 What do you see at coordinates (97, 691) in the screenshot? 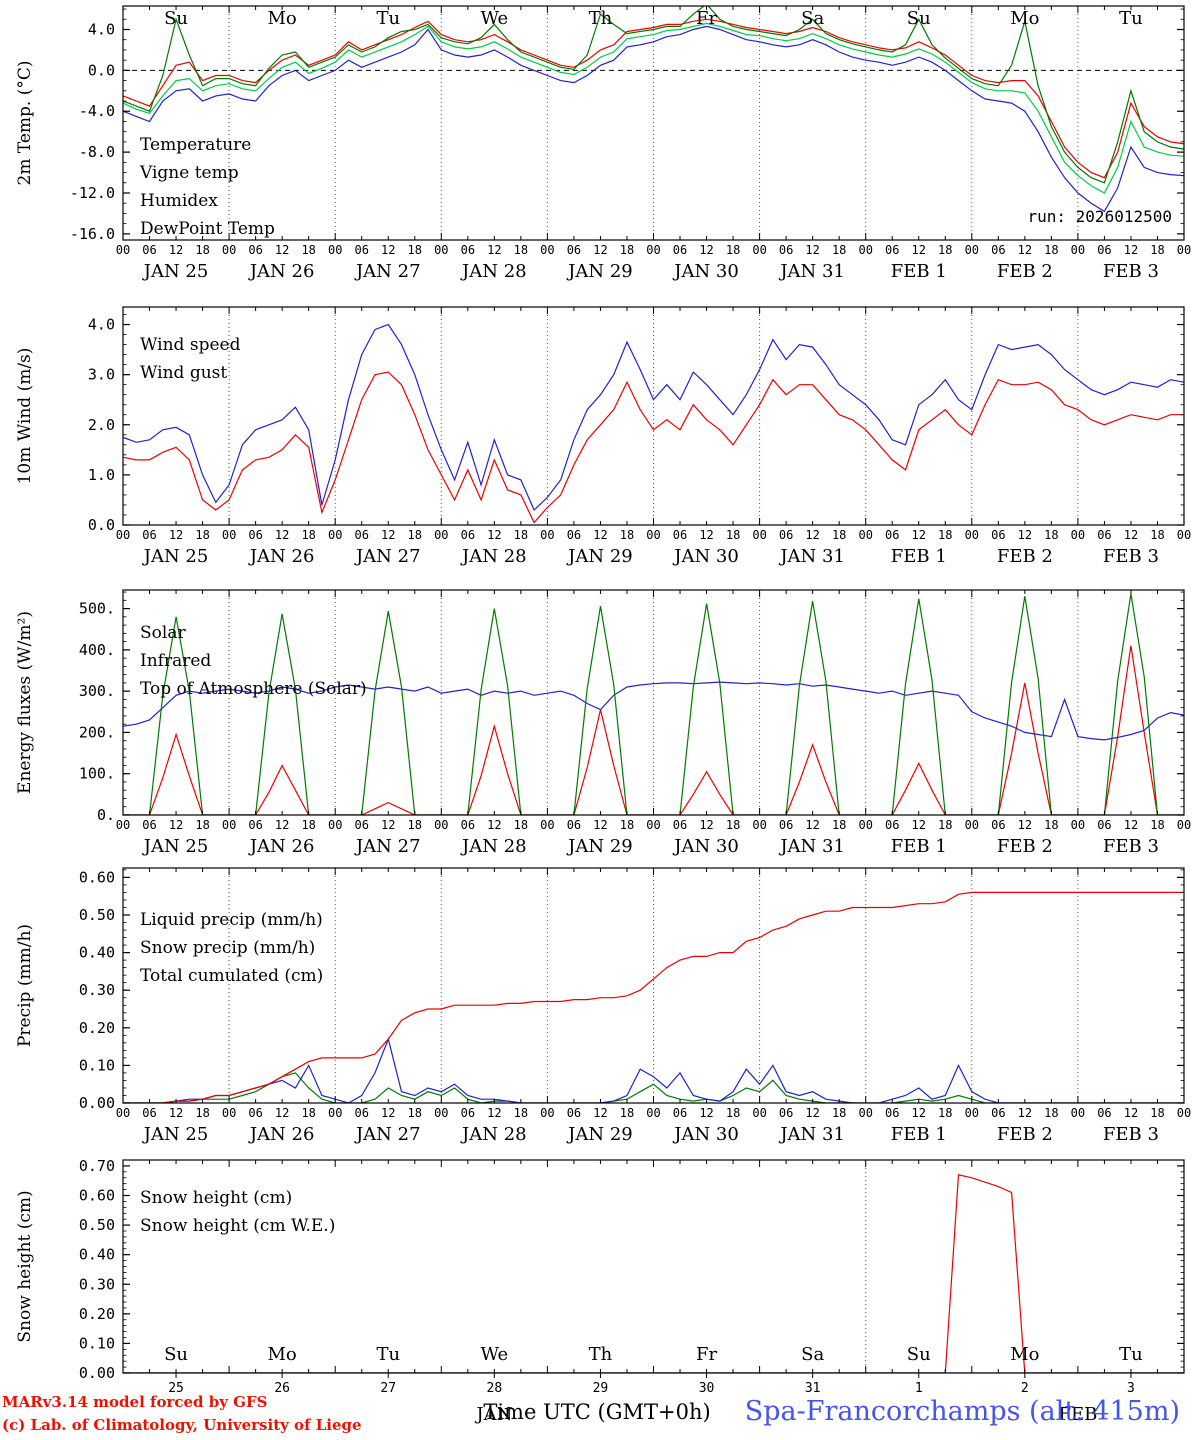
I see `y-tick-label: 300.` at bounding box center [97, 691].